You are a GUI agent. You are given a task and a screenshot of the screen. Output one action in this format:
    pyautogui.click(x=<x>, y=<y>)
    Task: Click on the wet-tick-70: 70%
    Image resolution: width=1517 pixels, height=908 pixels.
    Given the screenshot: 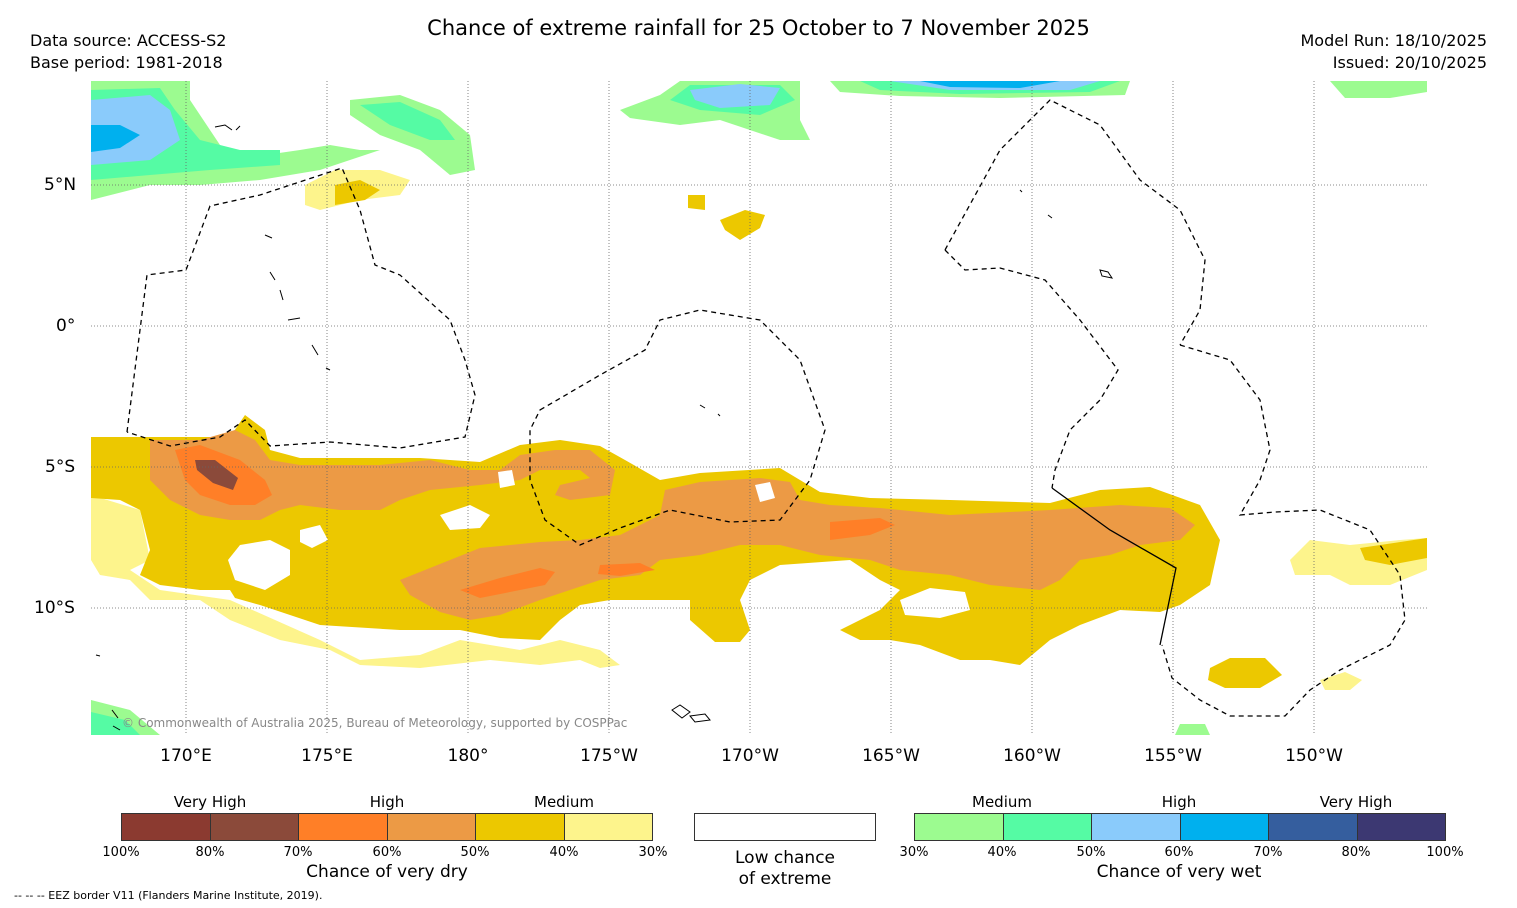 What is the action you would take?
    pyautogui.click(x=1268, y=852)
    